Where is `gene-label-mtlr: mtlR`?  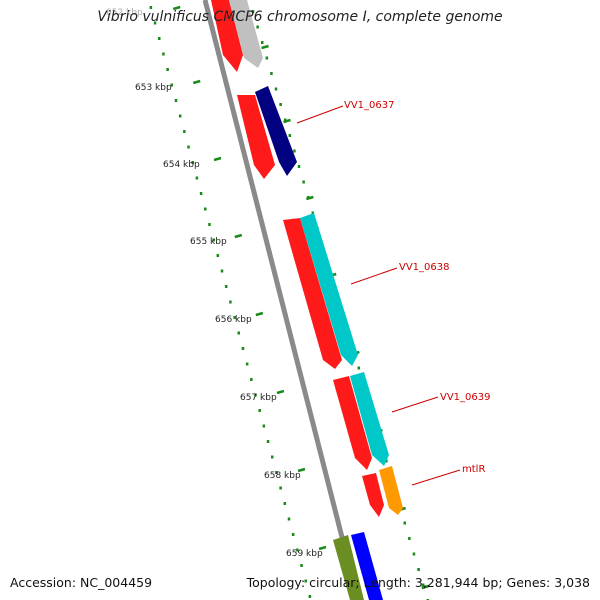 gene-label-mtlr: mtlR is located at coordinates (473, 469).